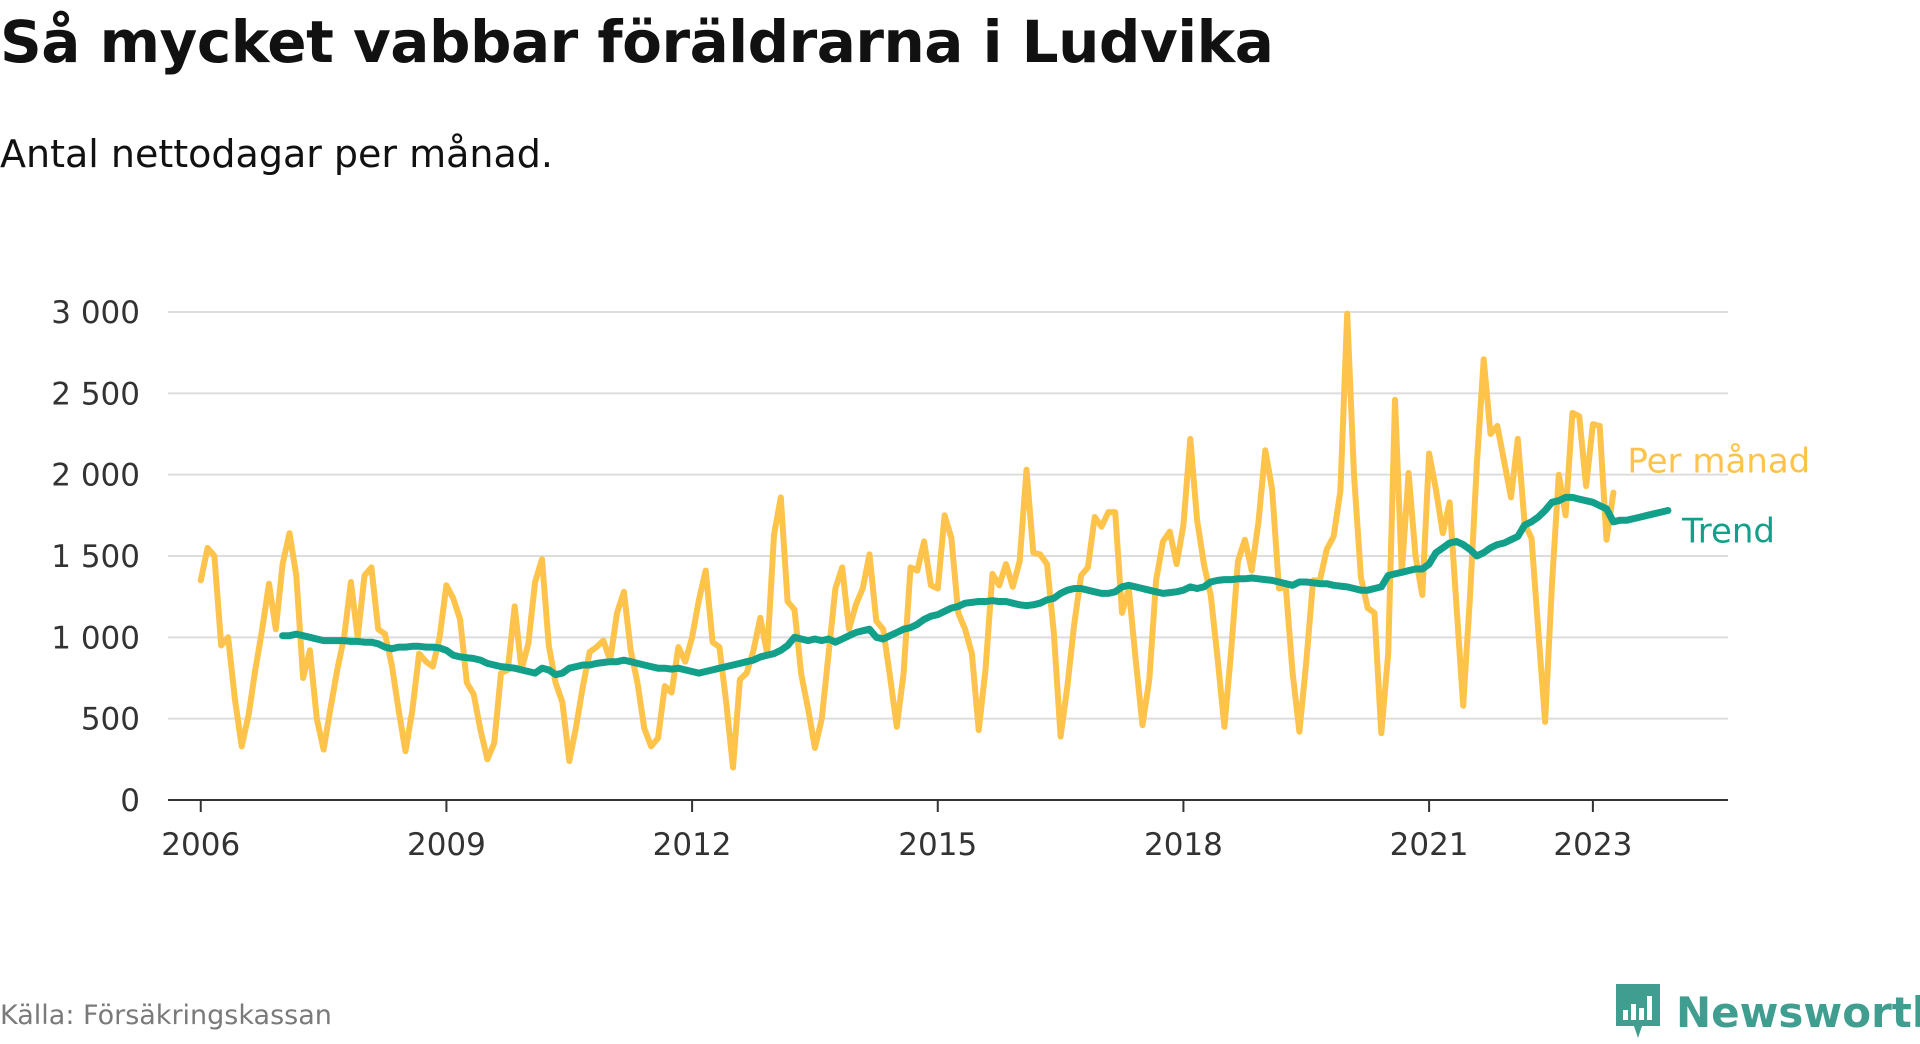 The width and height of the screenshot is (1920, 1044). Describe the element at coordinates (1718, 497) in the screenshot. I see `series-end-labels: Per månad Trend` at that location.